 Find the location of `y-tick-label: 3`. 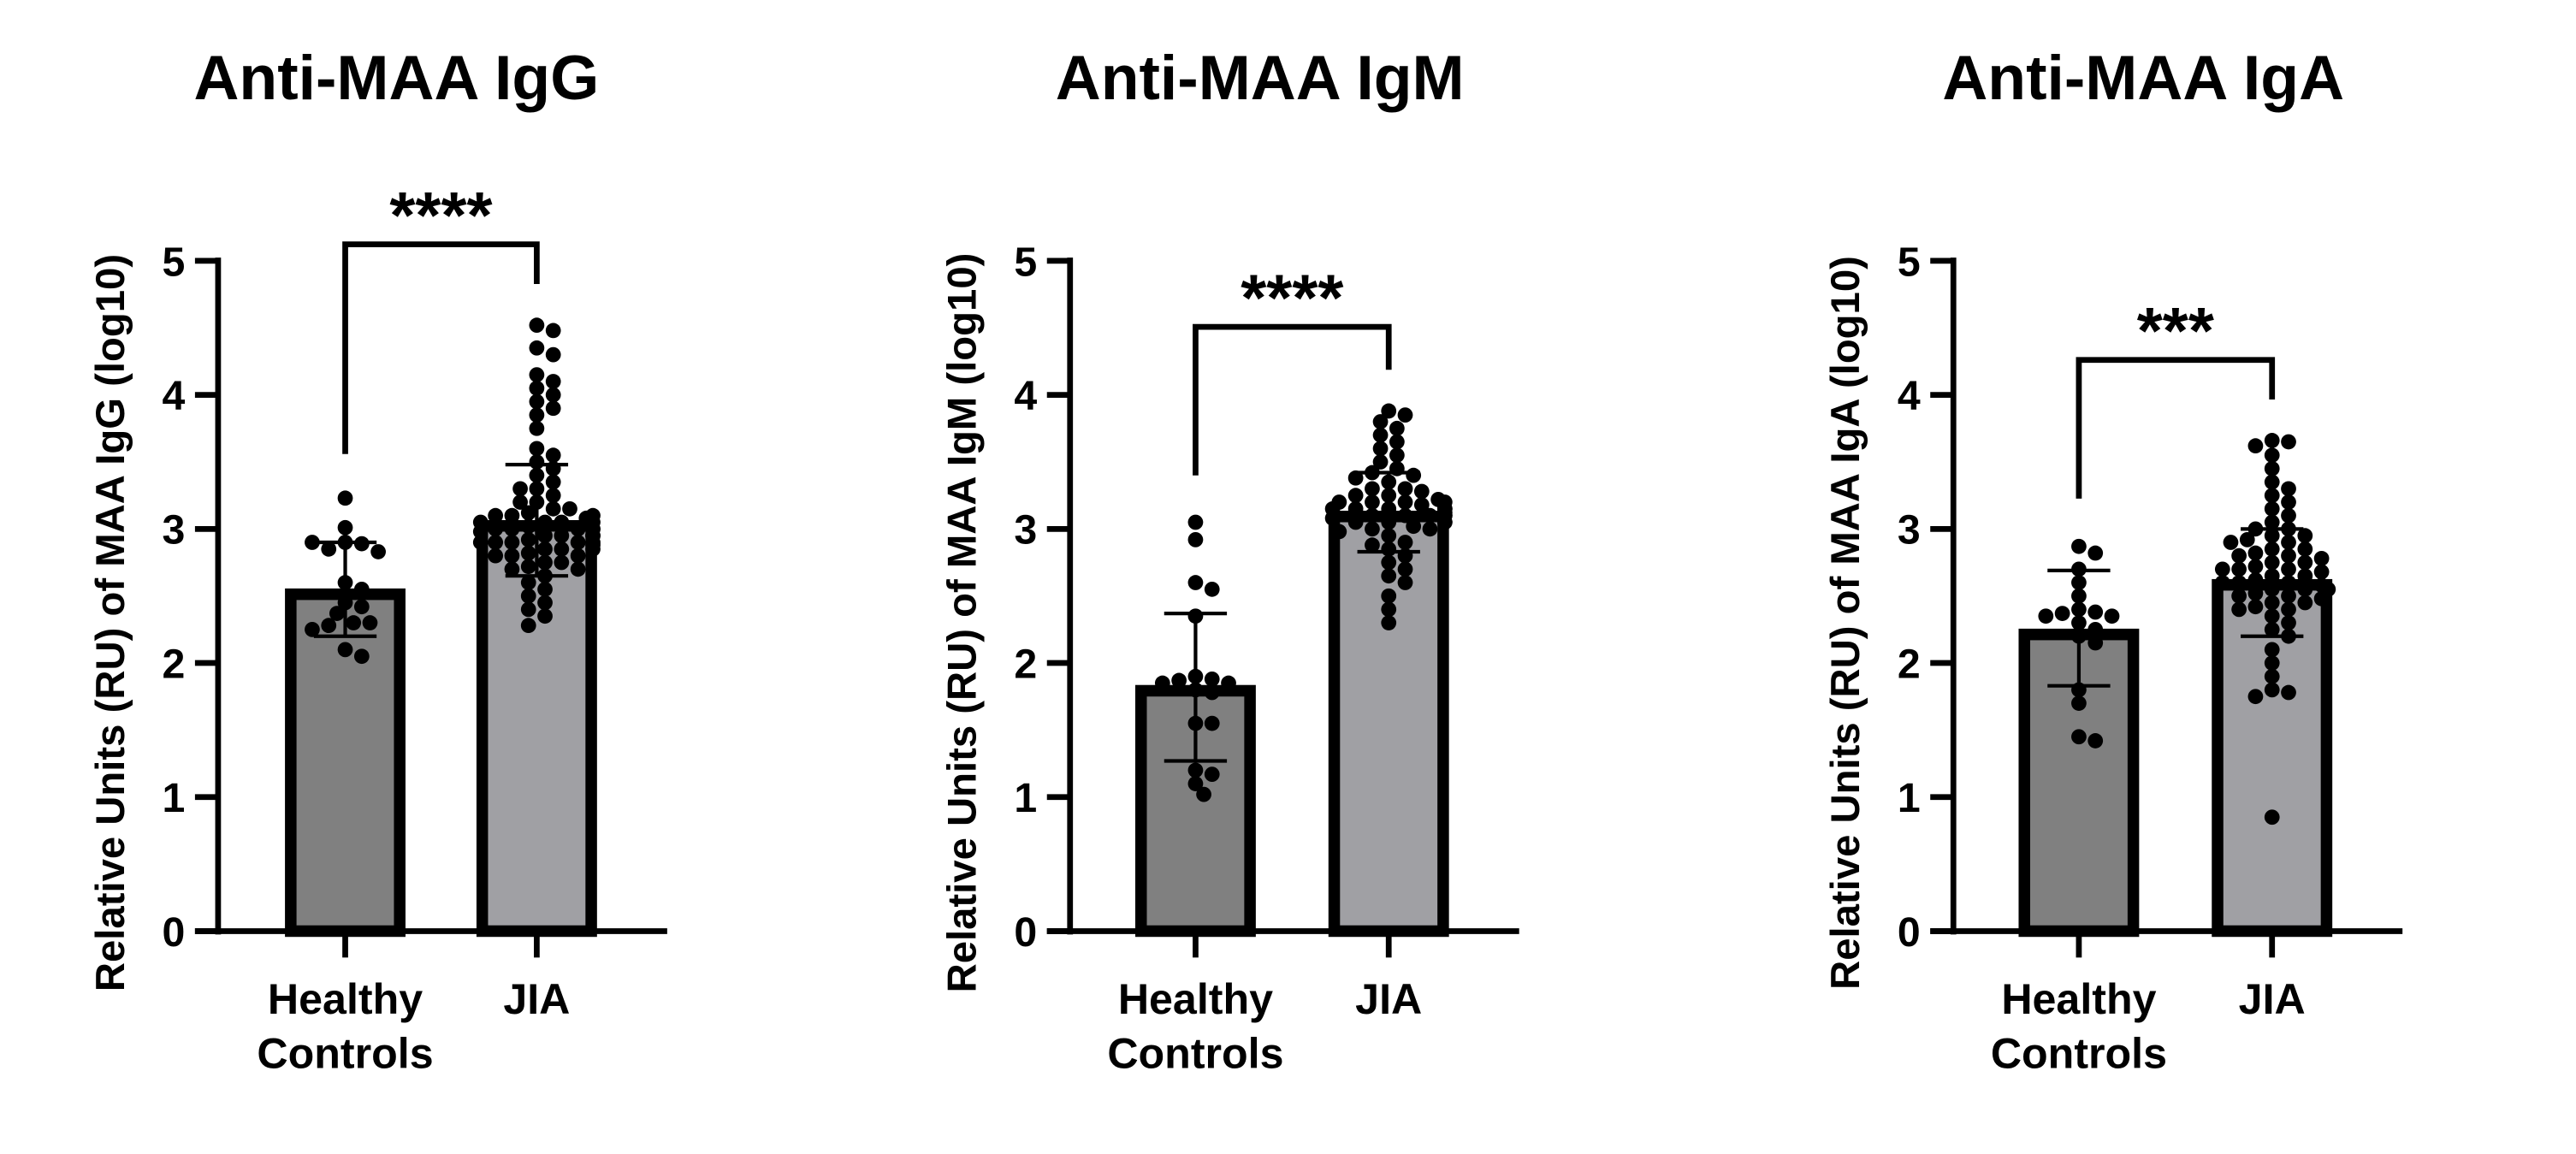

y-tick-label: 3 is located at coordinates (173, 530).